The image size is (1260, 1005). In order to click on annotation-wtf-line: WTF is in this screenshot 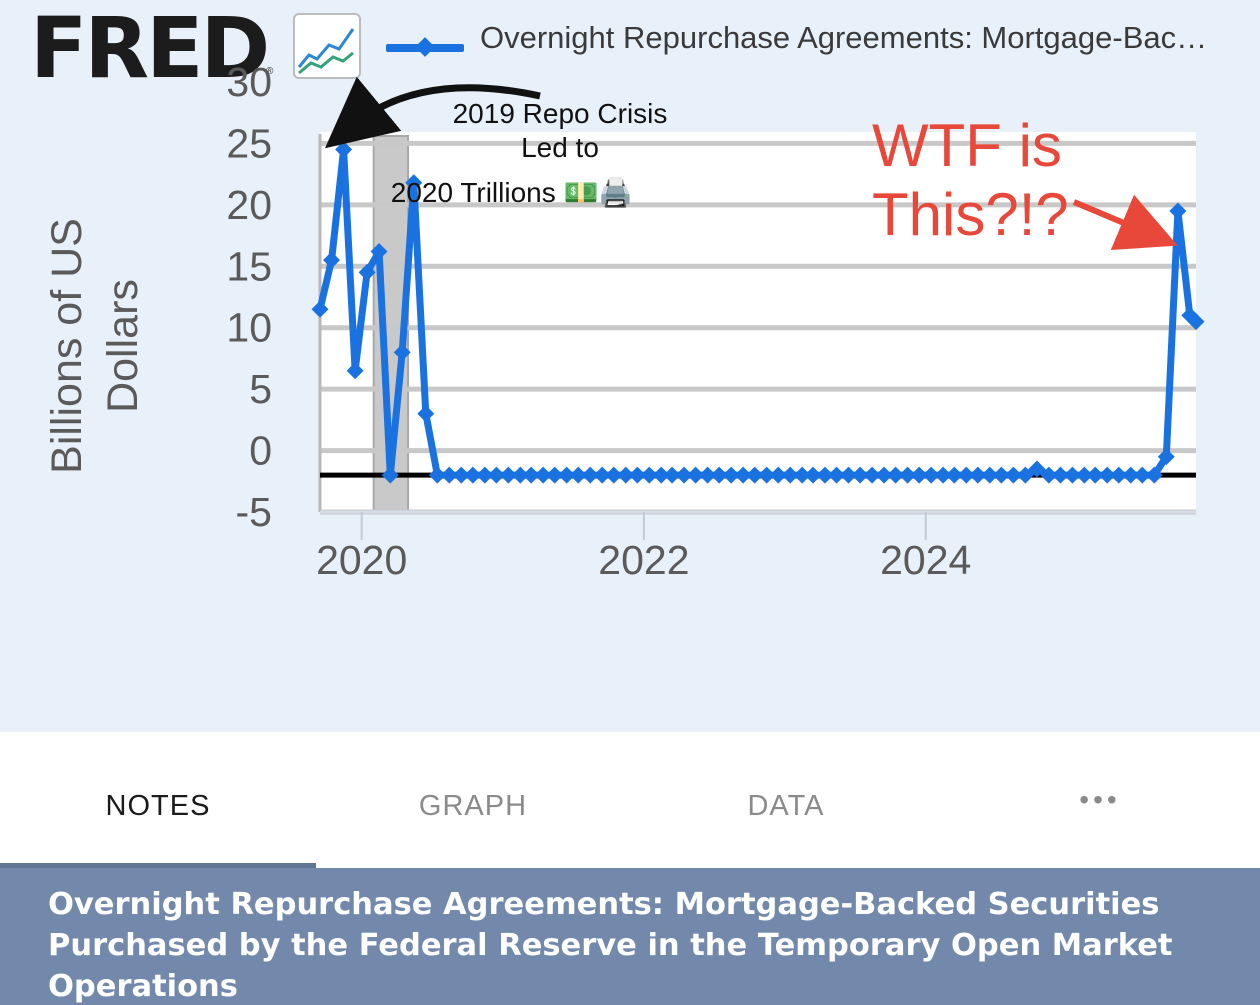, I will do `click(967, 145)`.